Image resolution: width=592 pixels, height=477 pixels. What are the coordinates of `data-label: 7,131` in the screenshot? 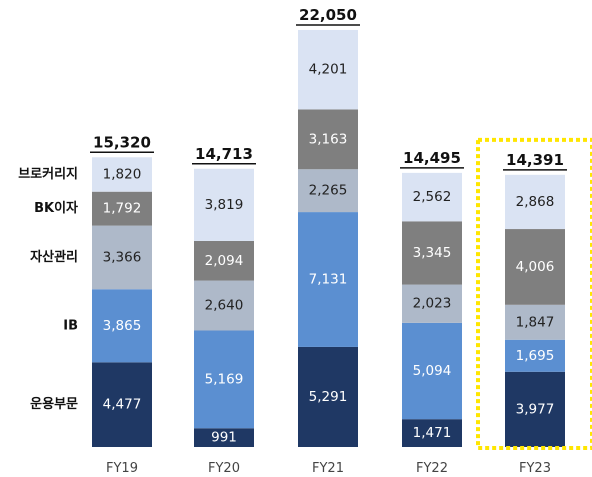 It's located at (328, 280).